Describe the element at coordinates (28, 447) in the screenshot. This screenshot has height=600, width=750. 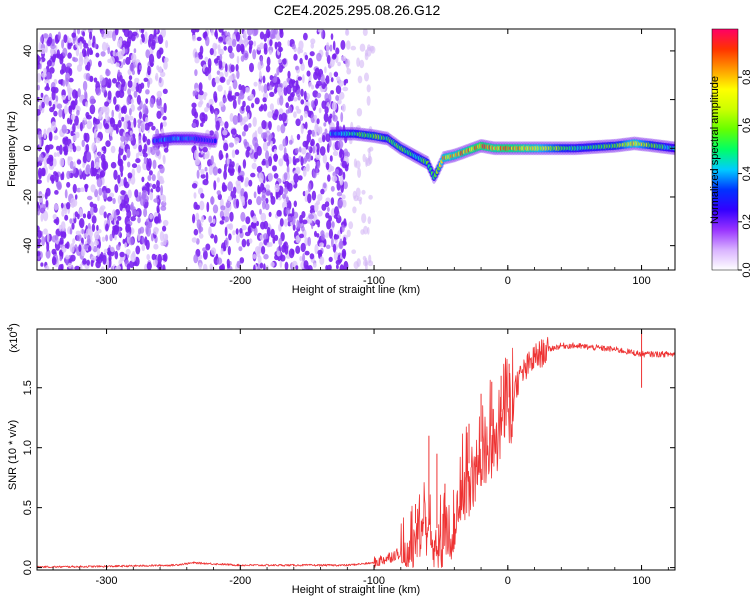
I see `y-tick-label: 1.0` at that location.